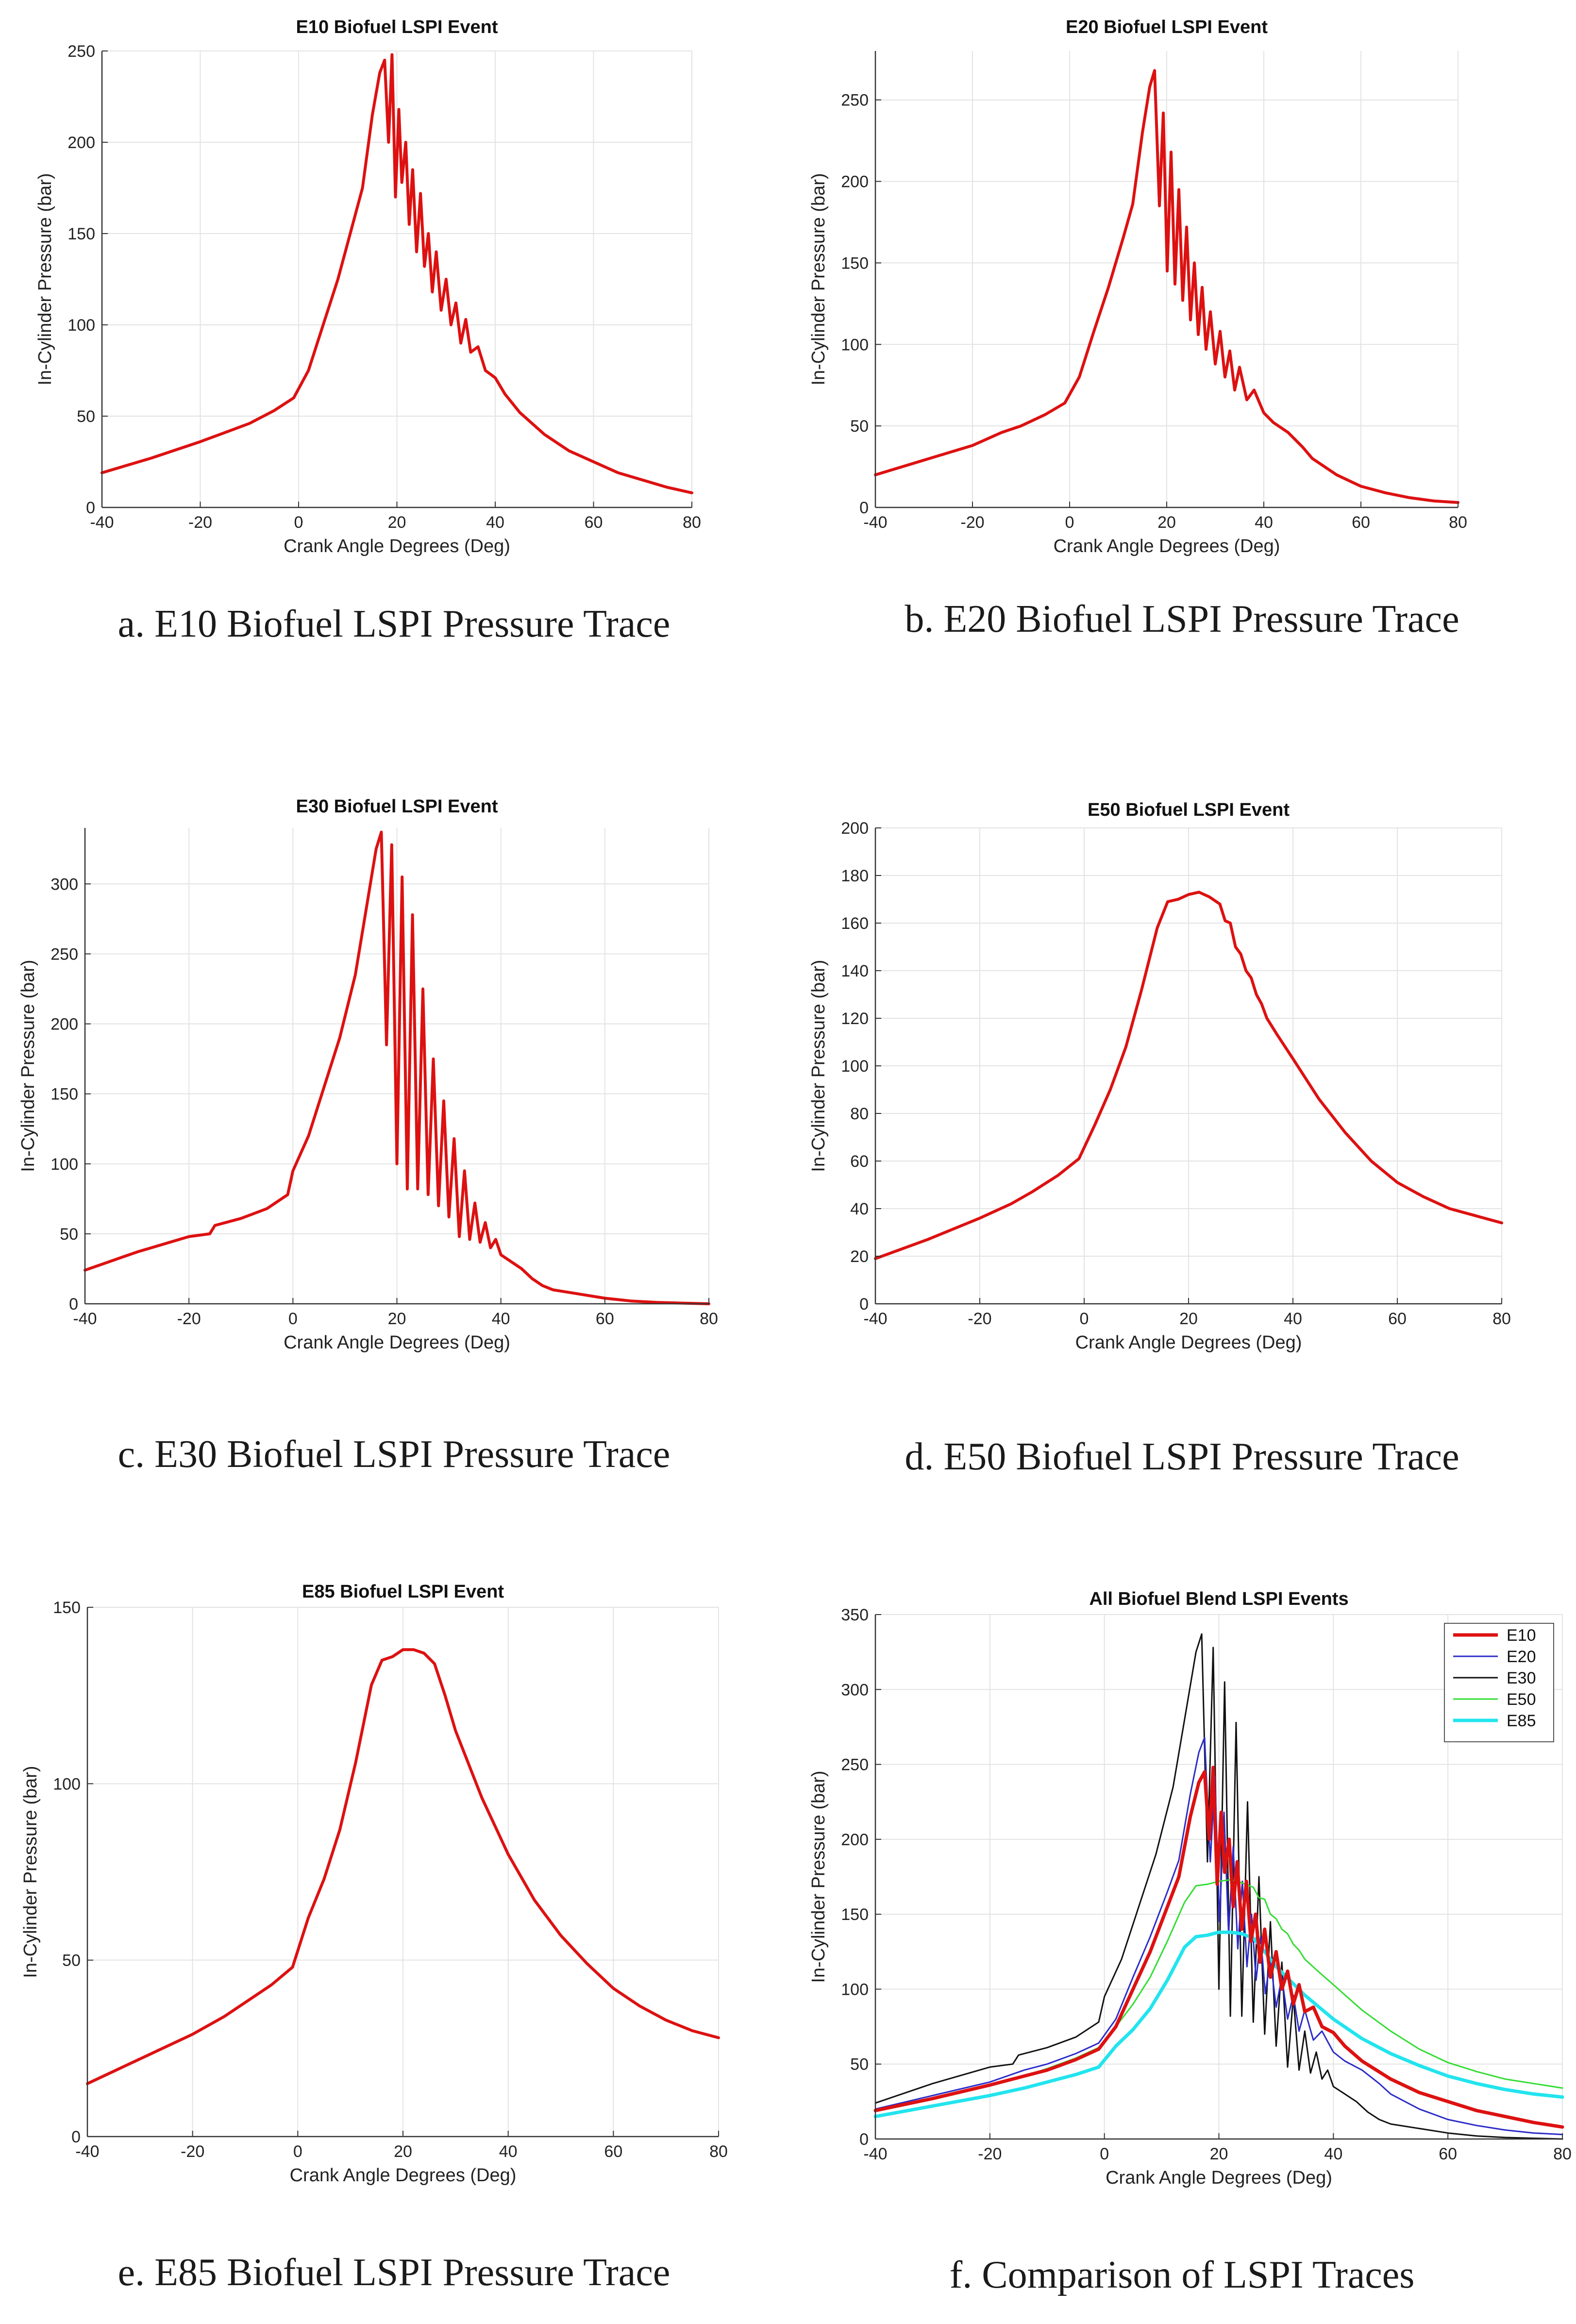 The width and height of the screenshot is (1576, 2324). I want to click on legend-label-e30: E30, so click(1522, 1678).